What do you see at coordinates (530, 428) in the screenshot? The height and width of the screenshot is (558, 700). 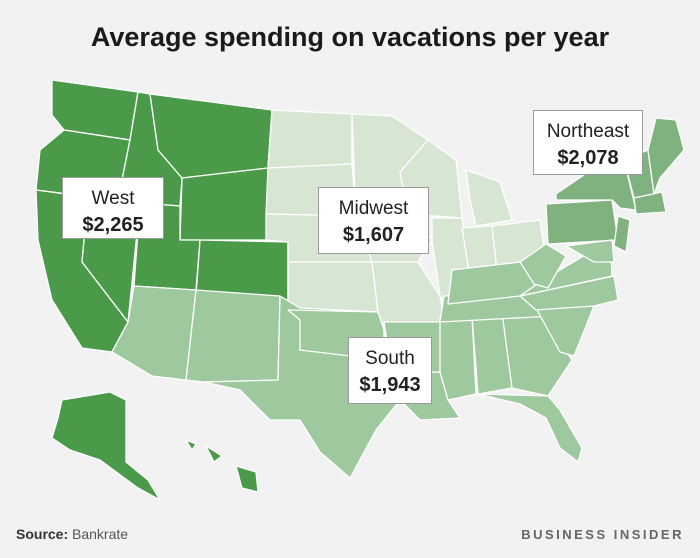 I see `state-florida` at bounding box center [530, 428].